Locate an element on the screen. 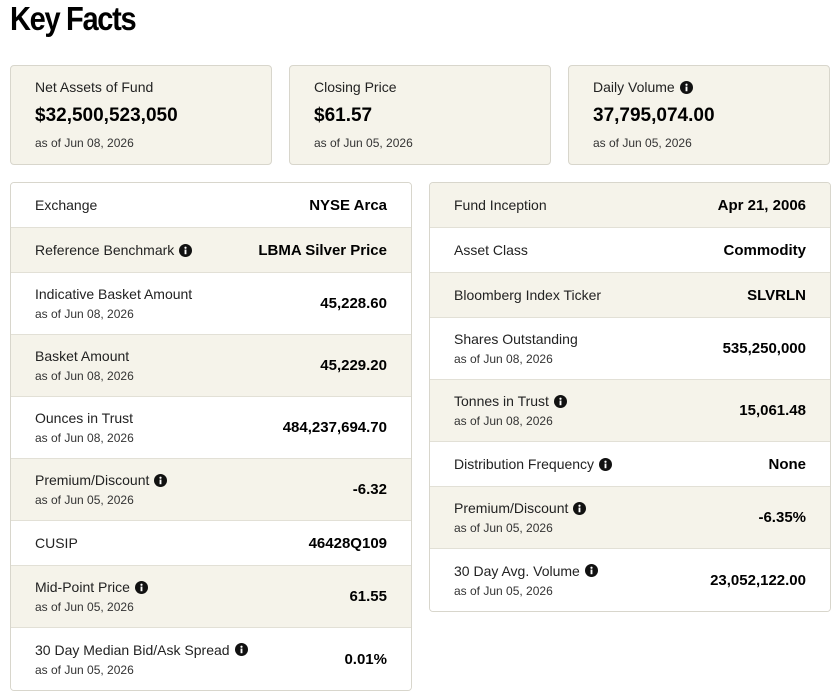 Image resolution: width=839 pixels, height=694 pixels. fact-value: 535,250,000 is located at coordinates (764, 348).